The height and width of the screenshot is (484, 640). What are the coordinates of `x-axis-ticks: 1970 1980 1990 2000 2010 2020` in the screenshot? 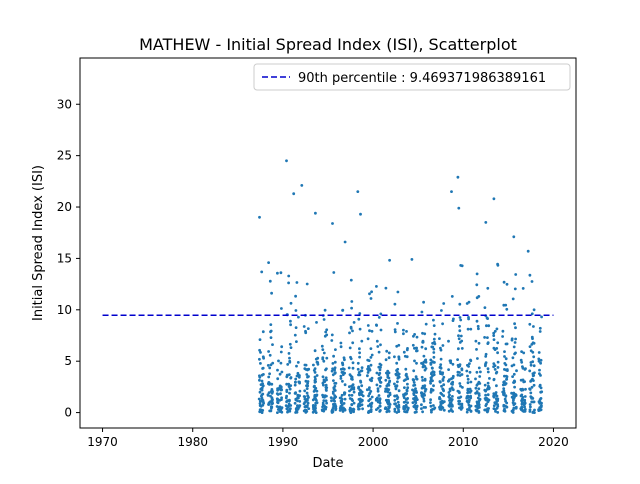 It's located at (328, 438).